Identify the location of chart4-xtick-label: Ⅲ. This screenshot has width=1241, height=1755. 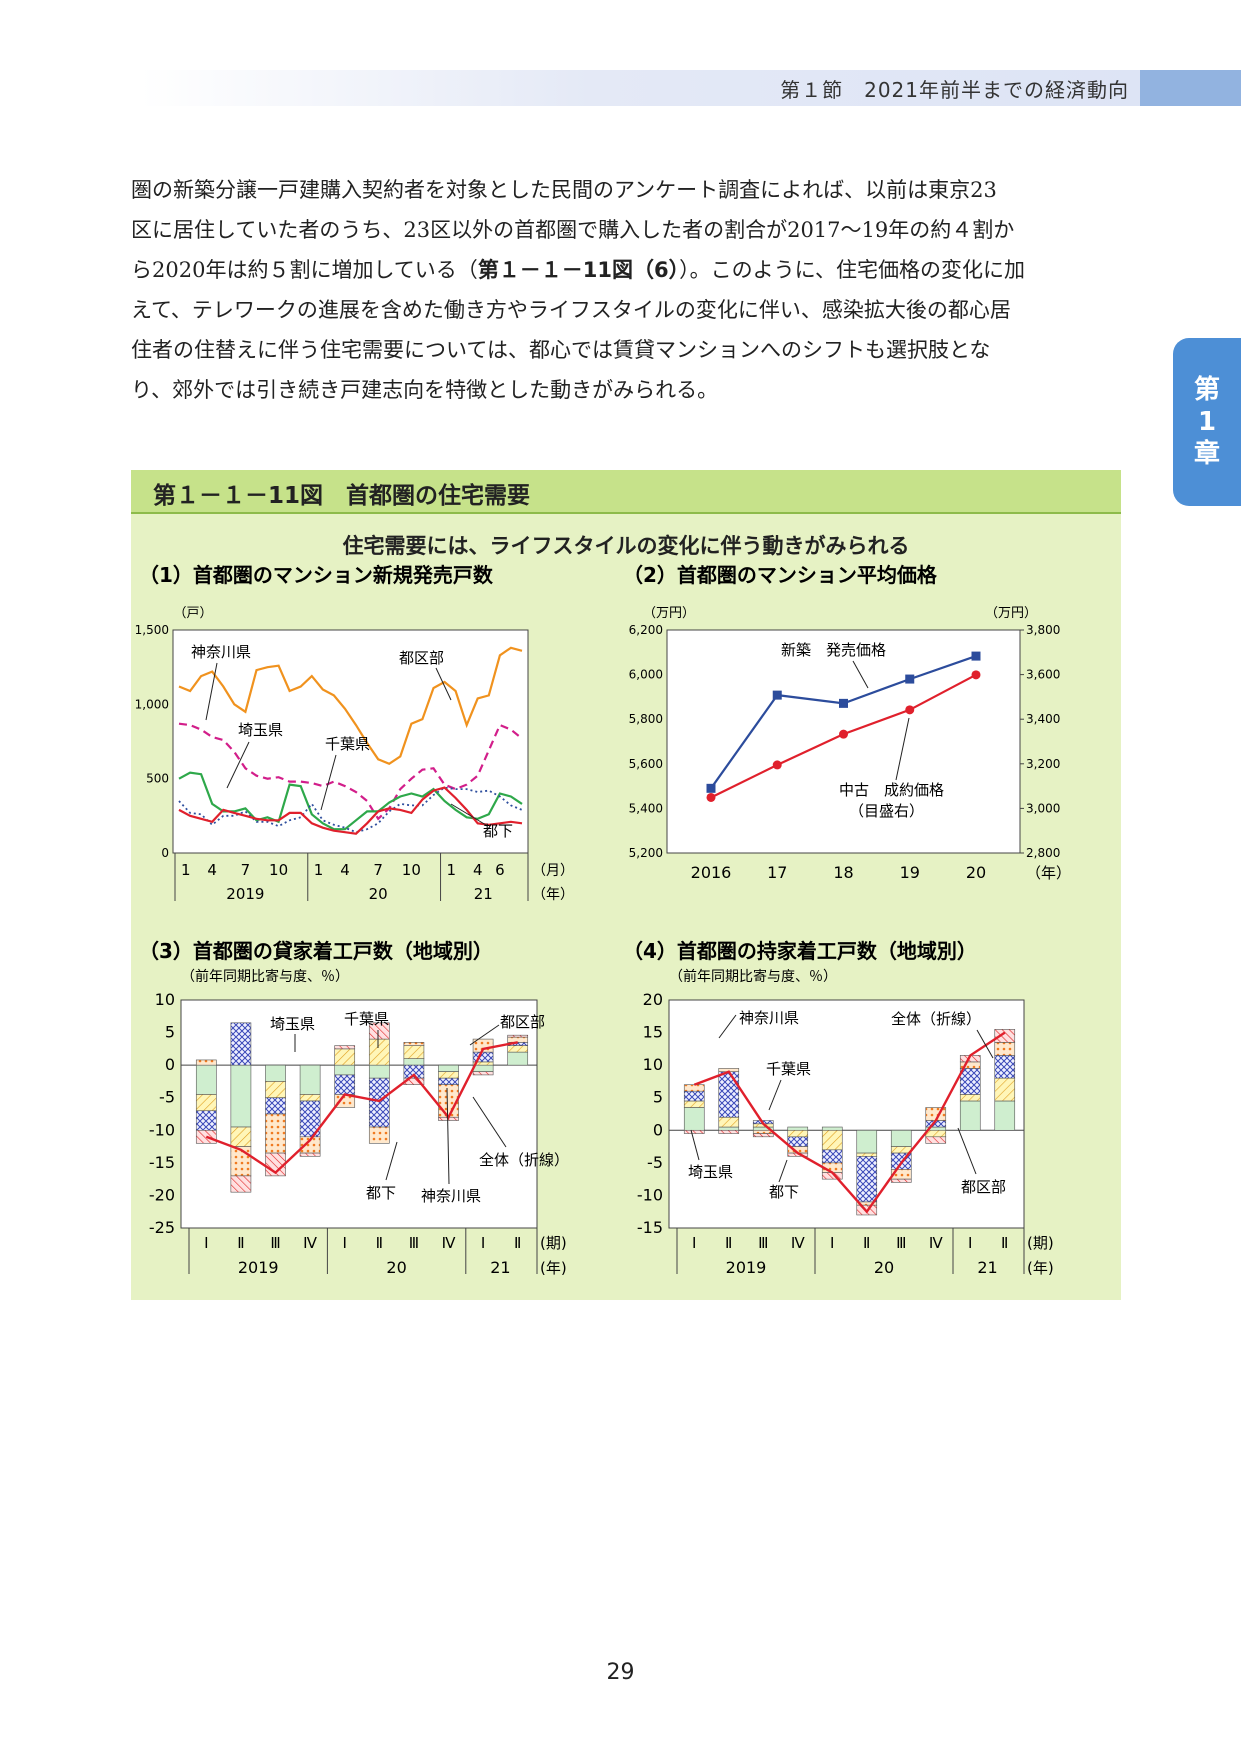
(901, 1243).